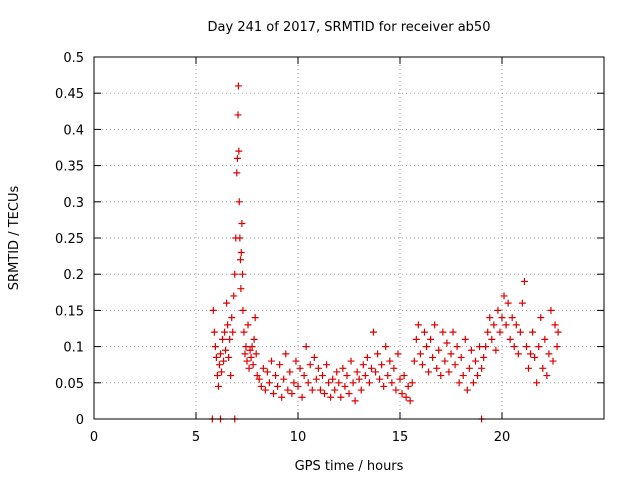 The width and height of the screenshot is (640, 480). Describe the element at coordinates (73, 203) in the screenshot. I see `y-tick-label: 0.3` at that location.